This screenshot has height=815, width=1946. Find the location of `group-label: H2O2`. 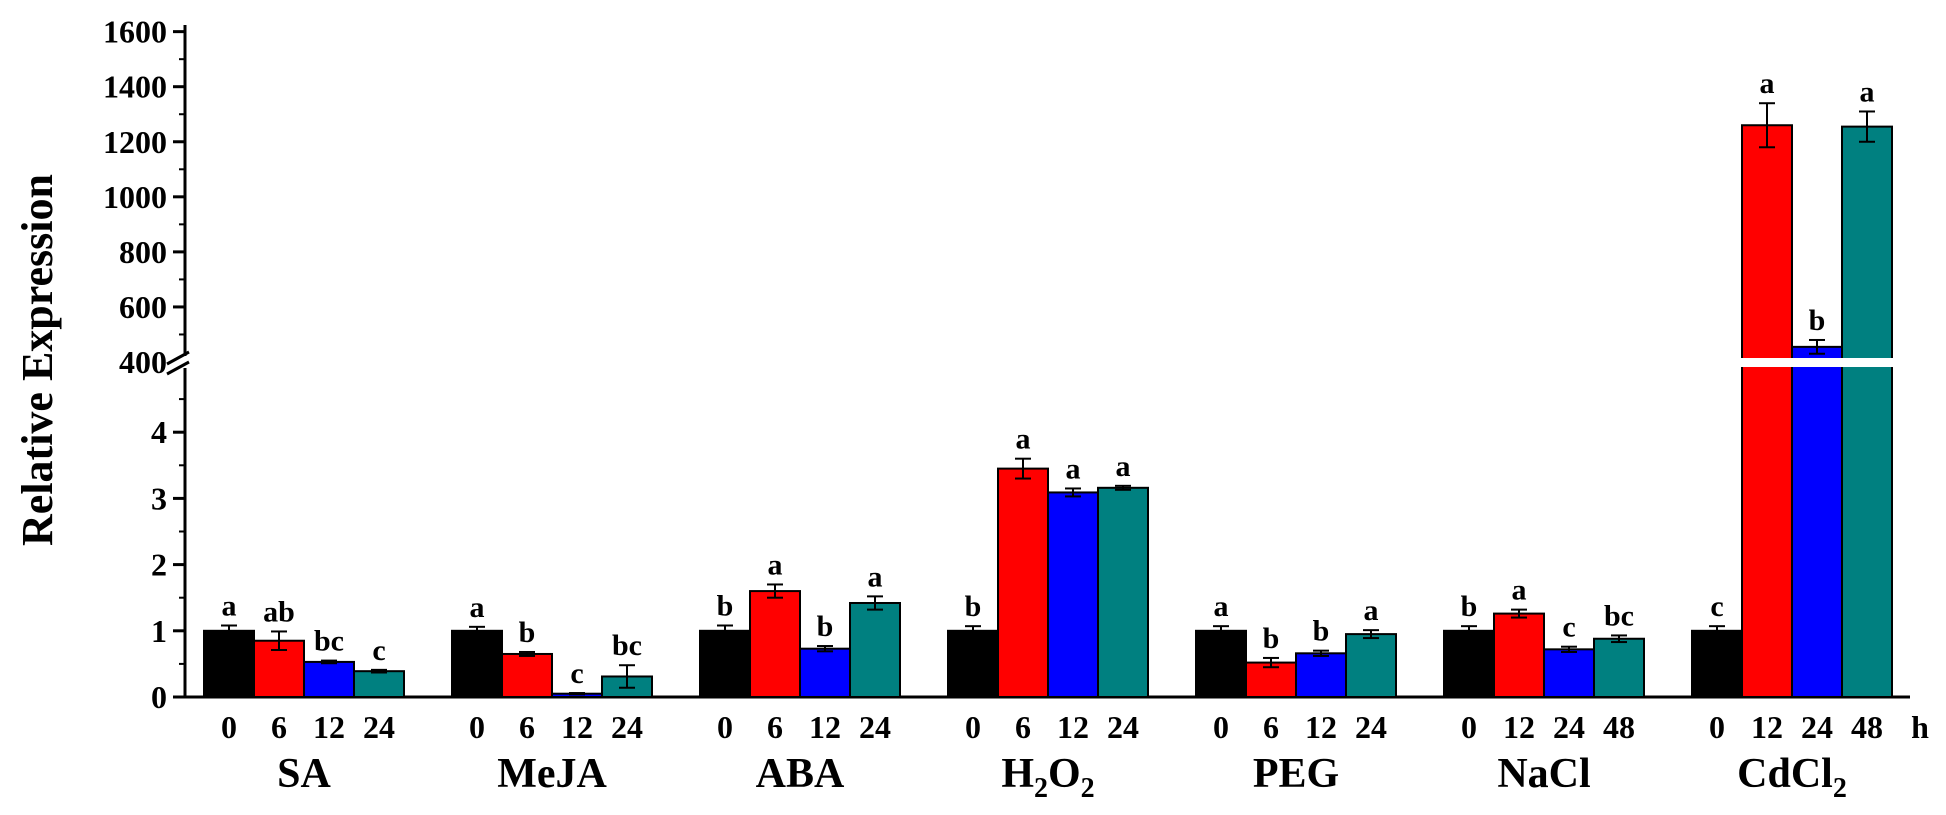

group-label: H2O2 is located at coordinates (1047, 777).